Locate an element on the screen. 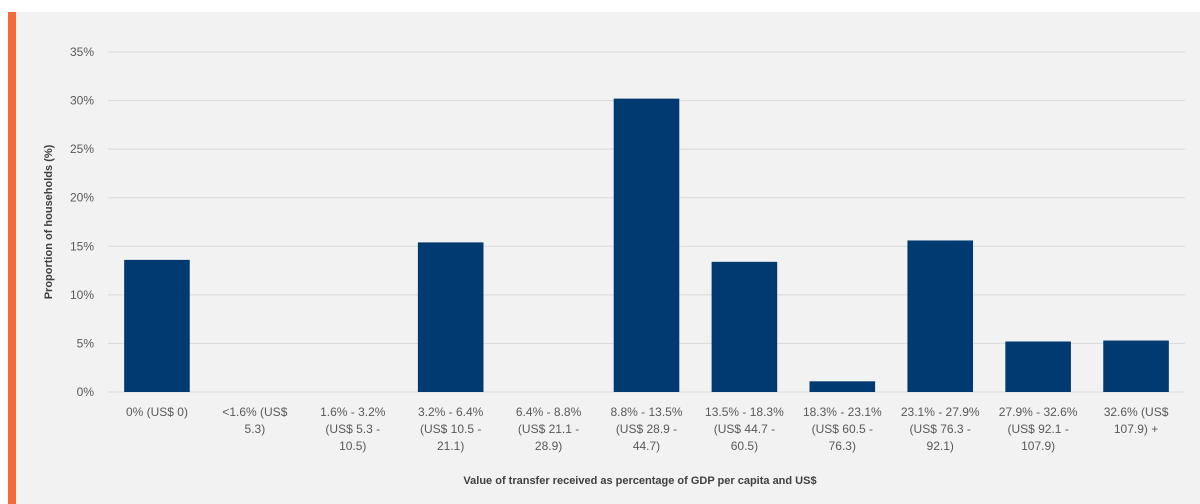  x-tick-label: 13.5% - 18.3% (US$ 44.7 - 60.5) is located at coordinates (744, 429).